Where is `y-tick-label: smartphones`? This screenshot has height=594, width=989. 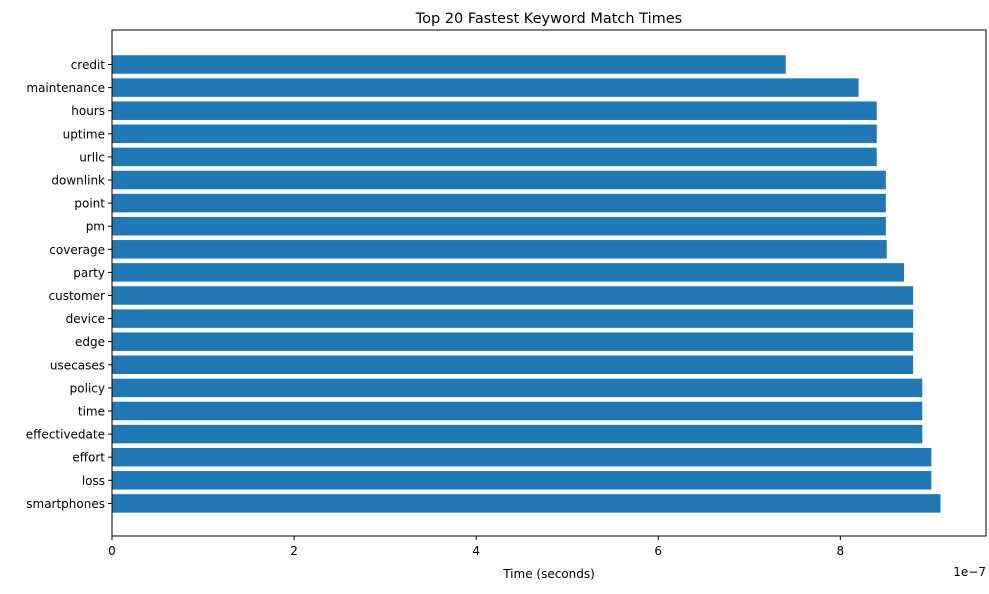 y-tick-label: smartphones is located at coordinates (65, 504).